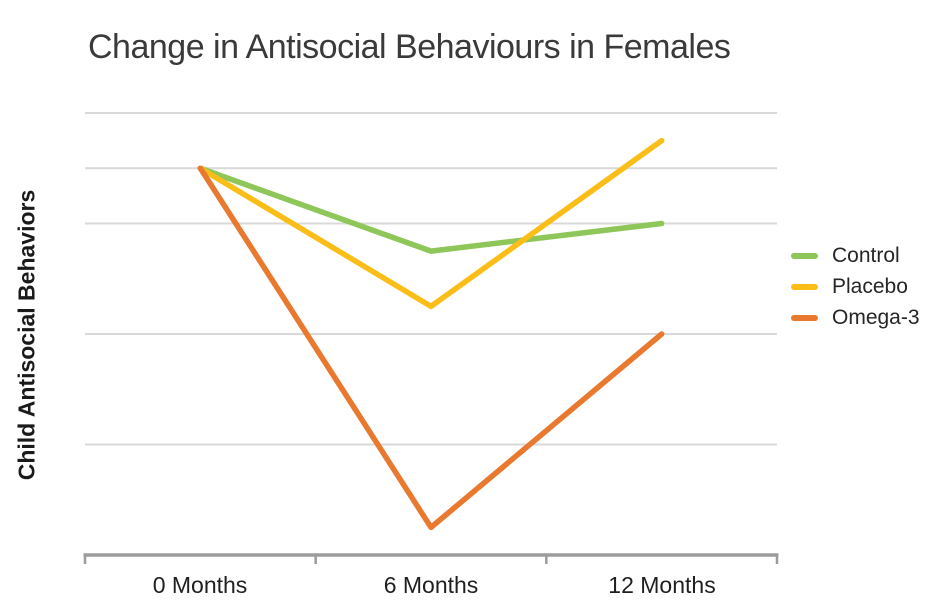  What do you see at coordinates (26, 335) in the screenshot?
I see `y-axis-label: Child Antisocial Behaviors` at bounding box center [26, 335].